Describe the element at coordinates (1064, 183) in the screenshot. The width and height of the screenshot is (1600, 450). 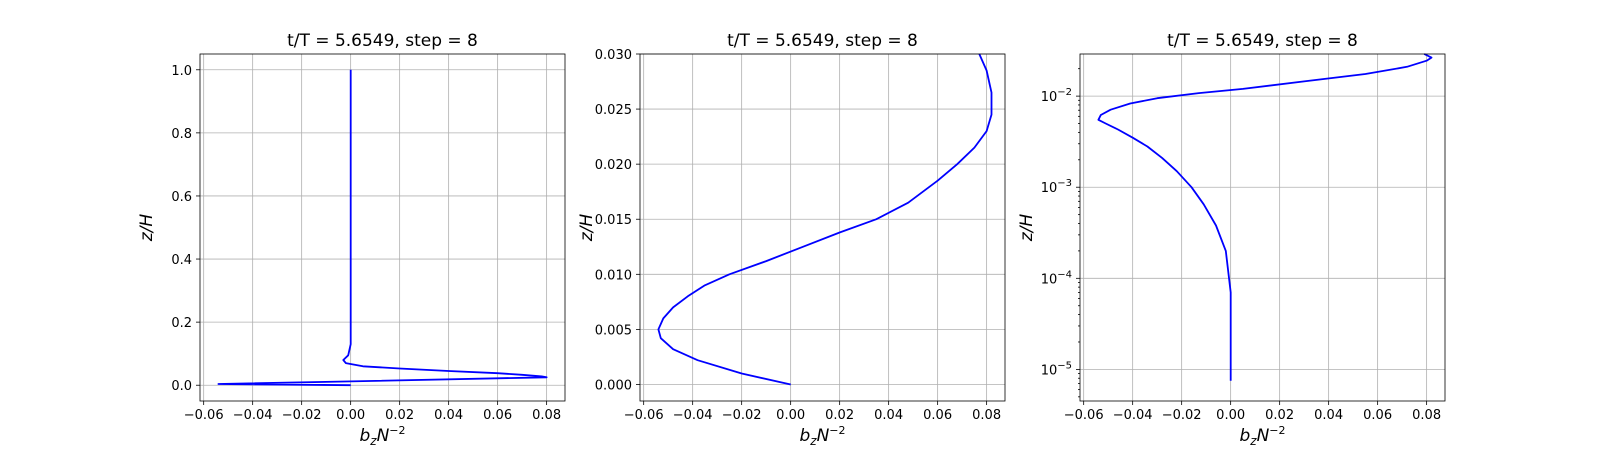
I see `tick-exponent: −3` at that location.